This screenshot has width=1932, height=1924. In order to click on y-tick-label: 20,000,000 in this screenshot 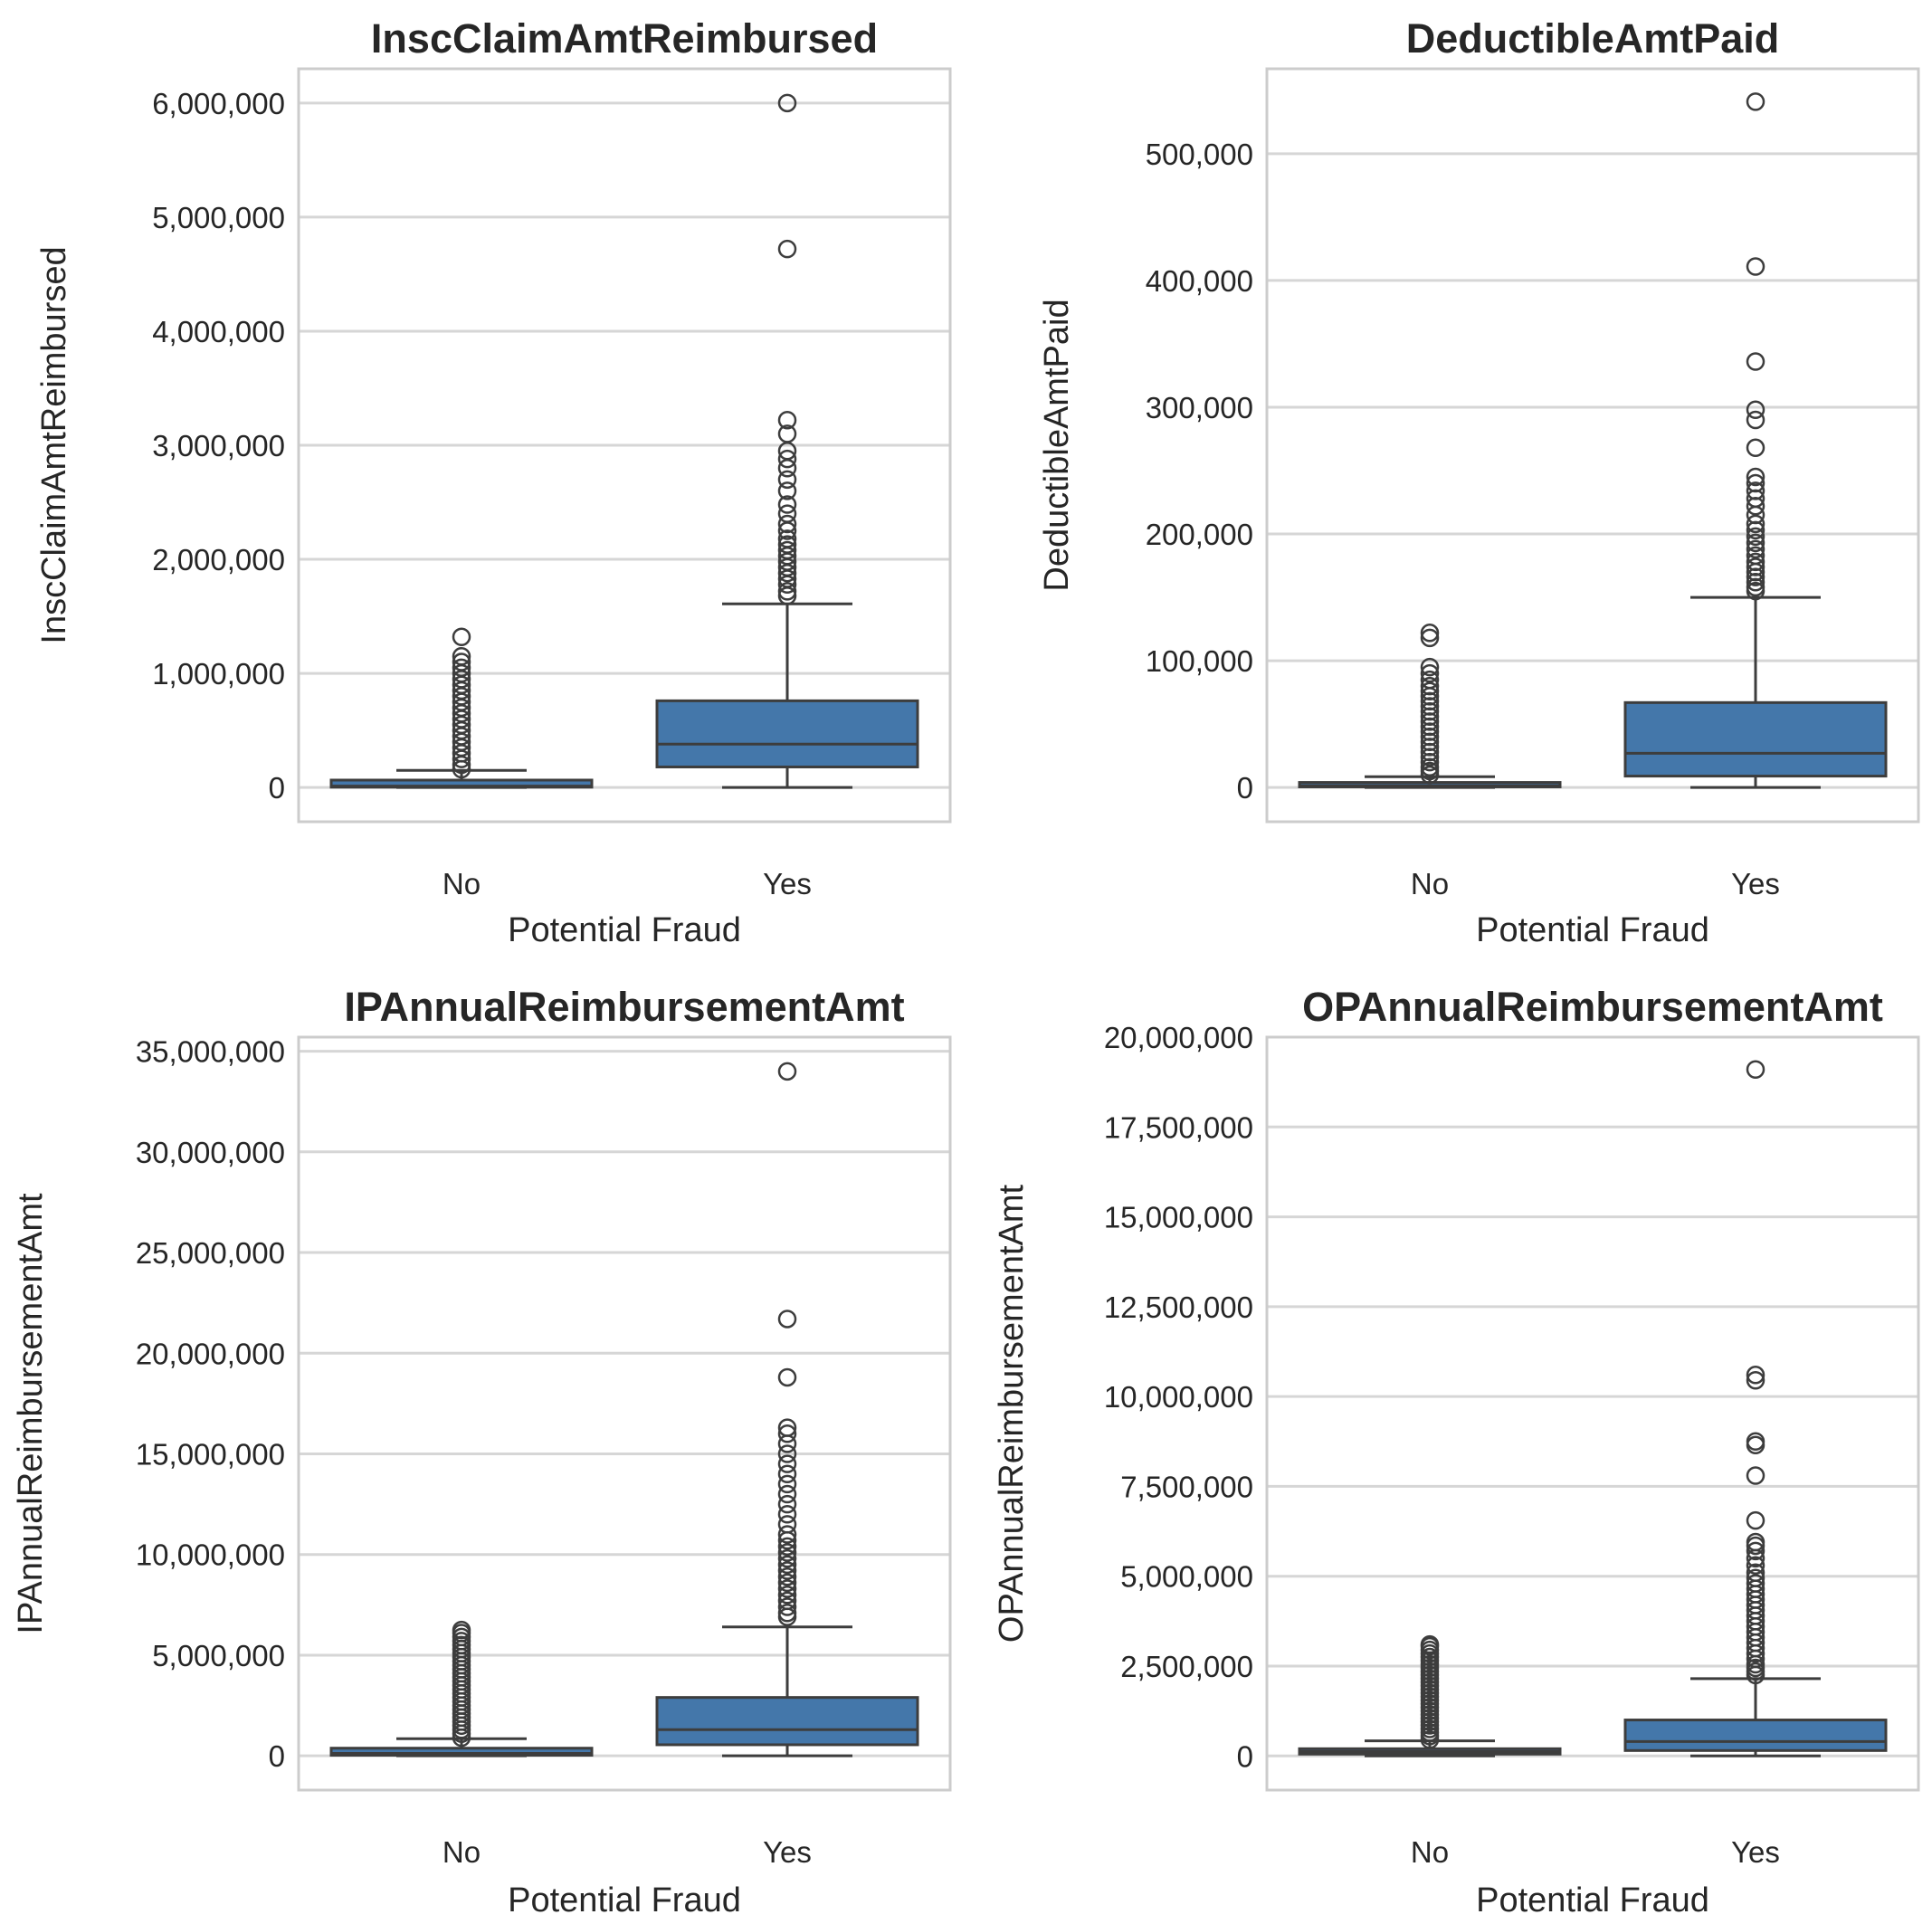, I will do `click(1178, 1037)`.